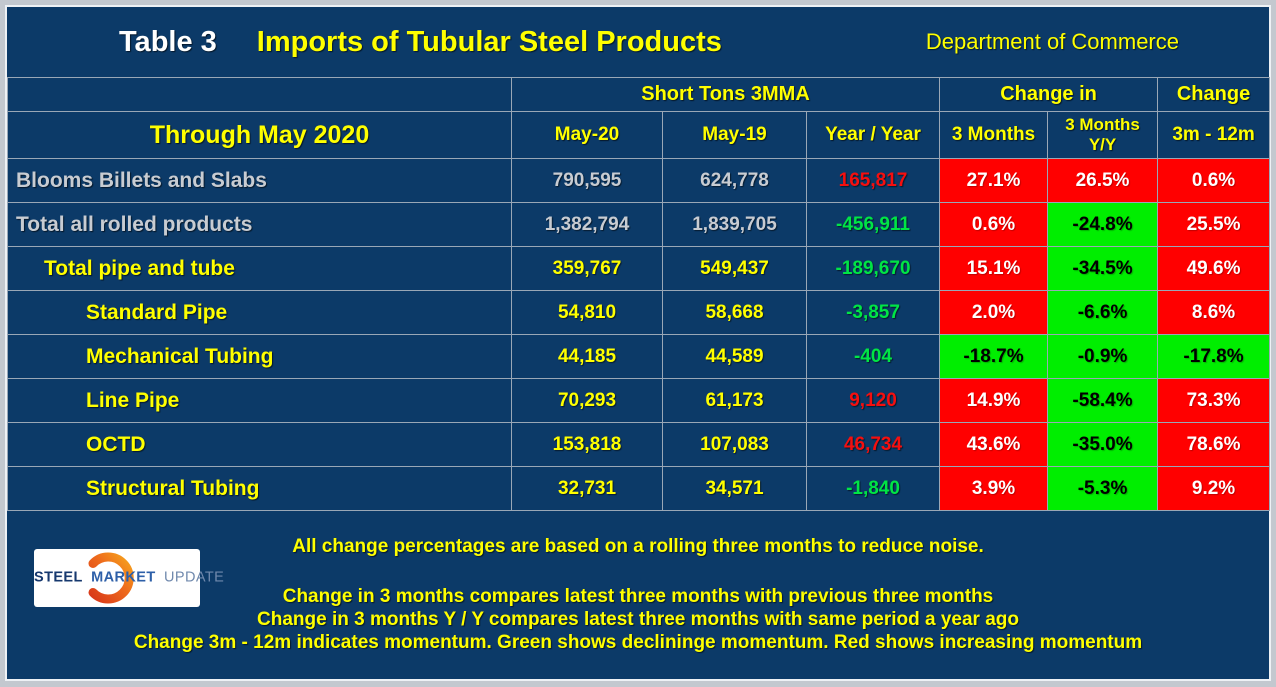 The height and width of the screenshot is (687, 1276). What do you see at coordinates (194, 577) in the screenshot?
I see `logo-word-update: UPDATE` at bounding box center [194, 577].